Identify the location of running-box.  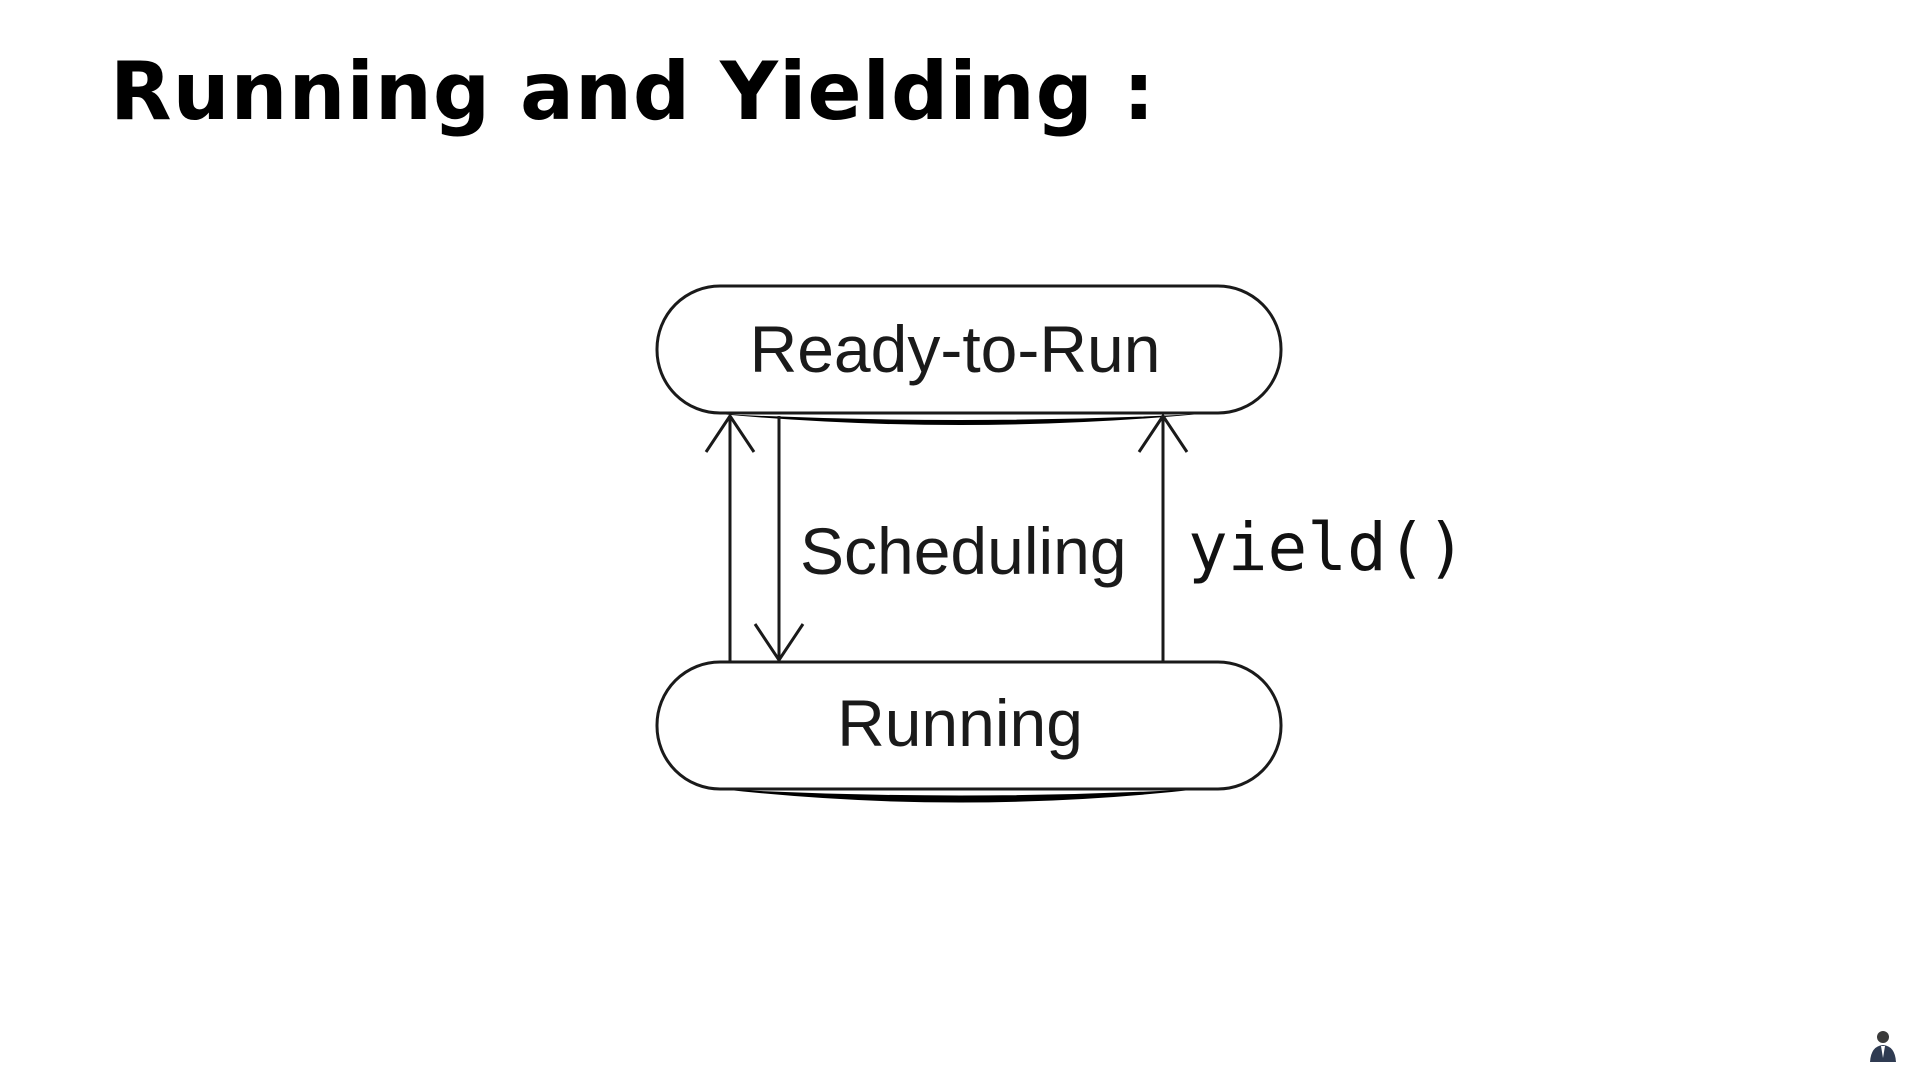
(969, 725).